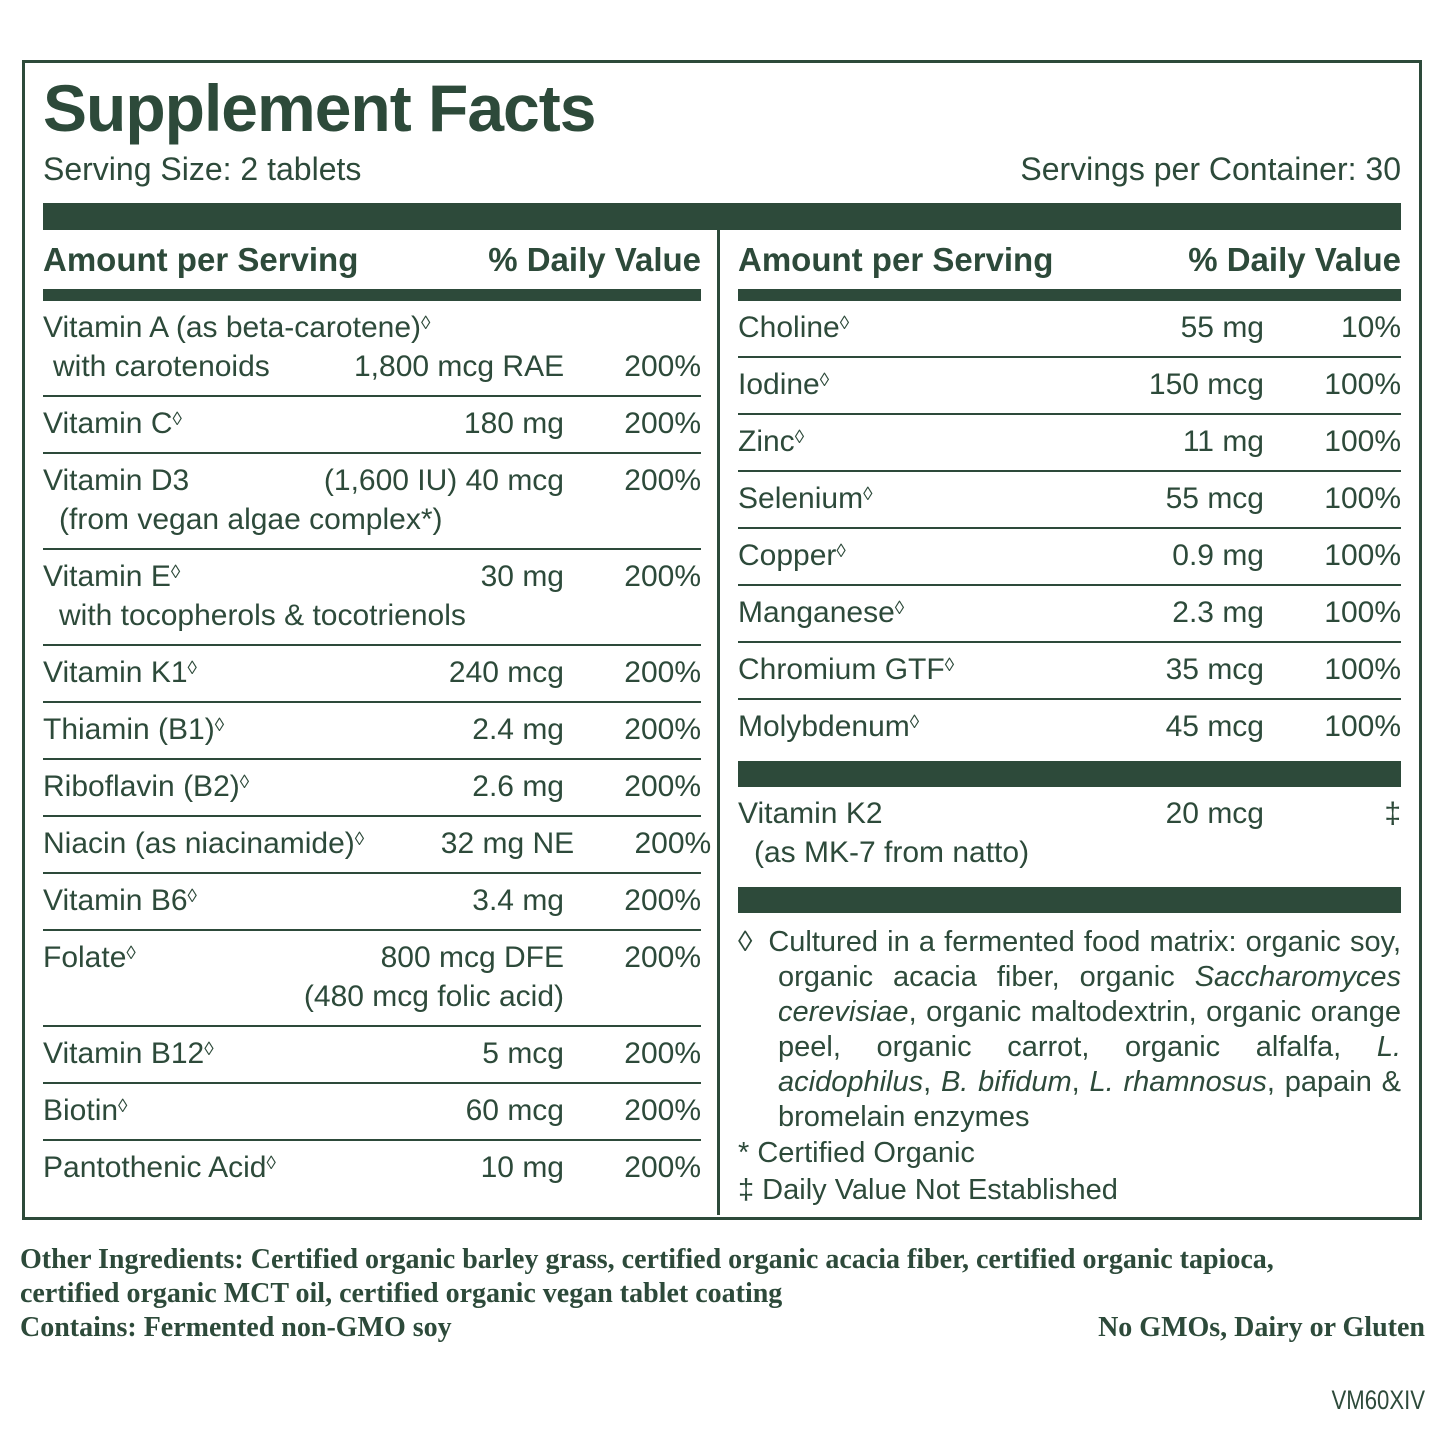  I want to click on nutrient-name: Vitamin D3, so click(116, 480).